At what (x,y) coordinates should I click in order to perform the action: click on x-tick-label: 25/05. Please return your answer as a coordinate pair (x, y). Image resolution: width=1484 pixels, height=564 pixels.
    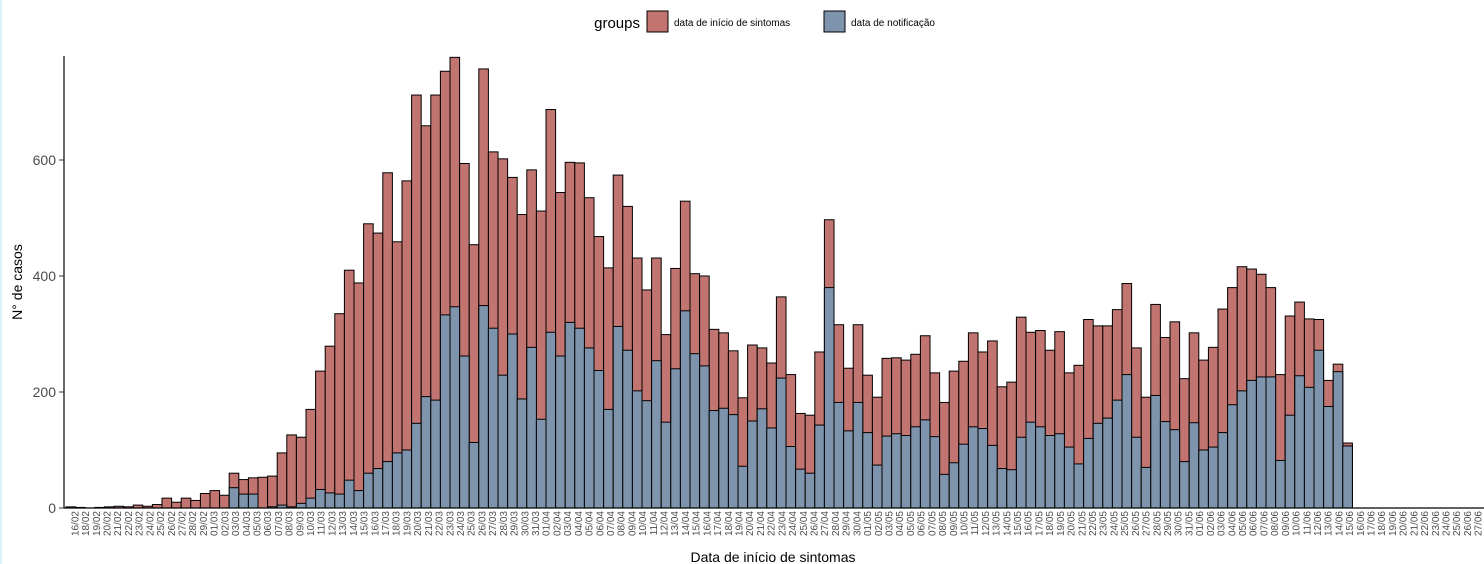
    Looking at the image, I should click on (1125, 523).